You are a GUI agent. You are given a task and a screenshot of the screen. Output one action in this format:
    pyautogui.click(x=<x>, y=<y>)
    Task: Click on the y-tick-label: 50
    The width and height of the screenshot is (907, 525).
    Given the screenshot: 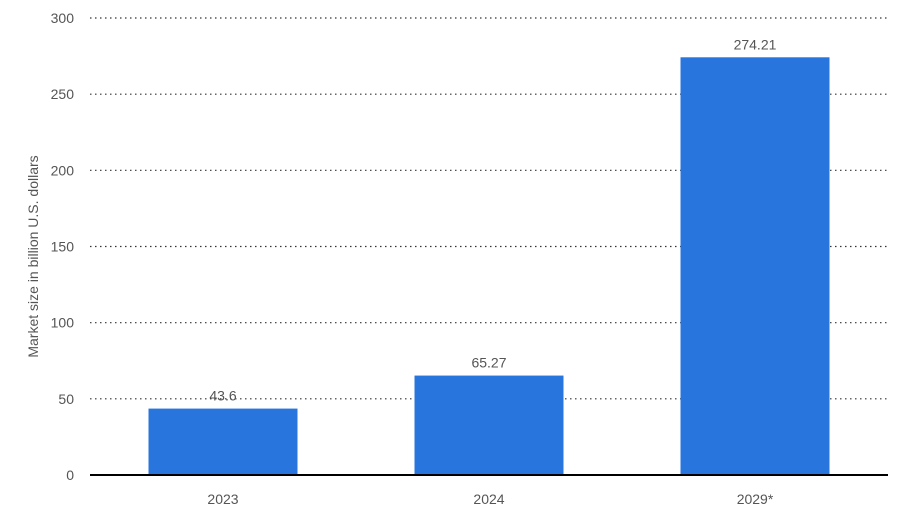 What is the action you would take?
    pyautogui.click(x=66, y=399)
    